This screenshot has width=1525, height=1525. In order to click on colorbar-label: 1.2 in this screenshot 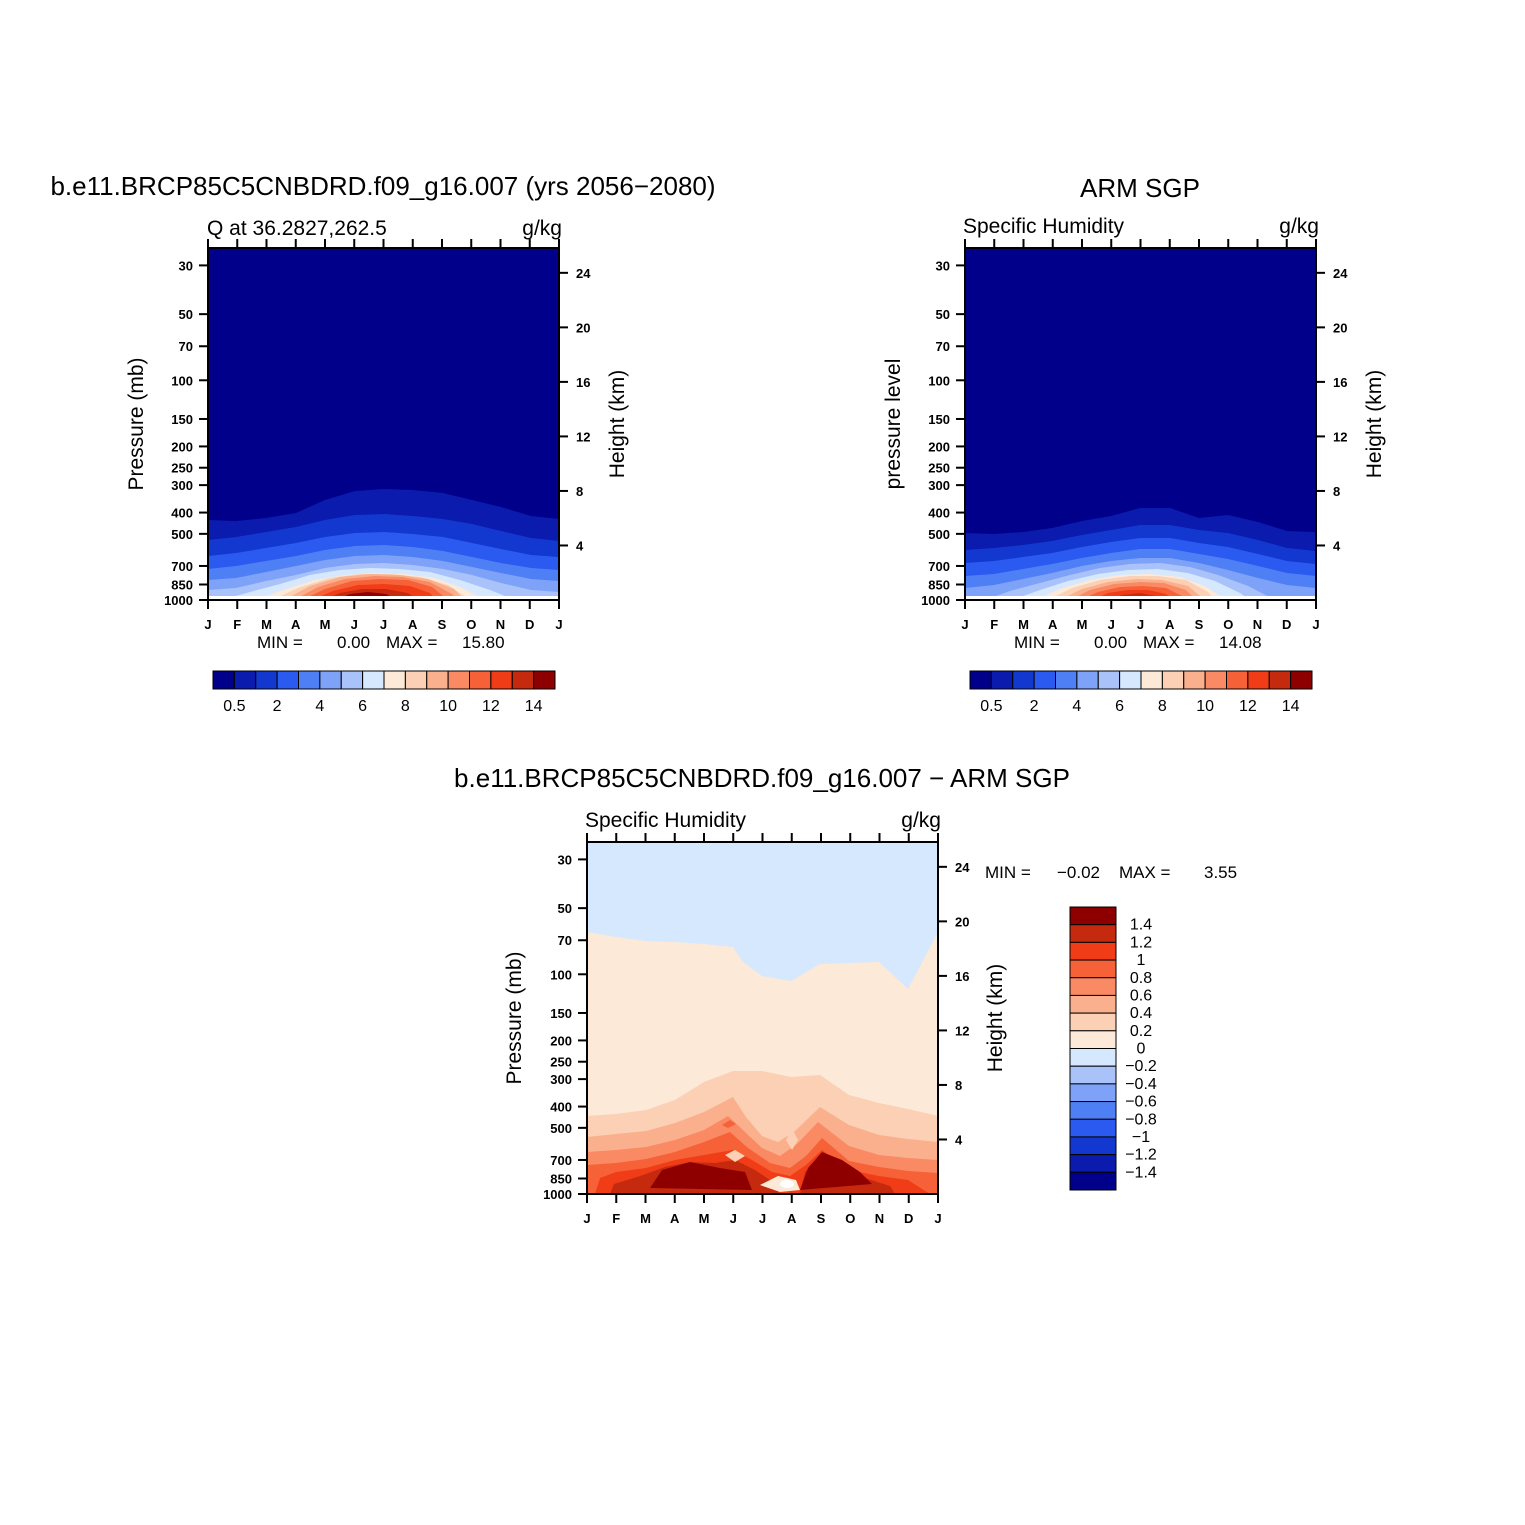, I will do `click(1141, 942)`.